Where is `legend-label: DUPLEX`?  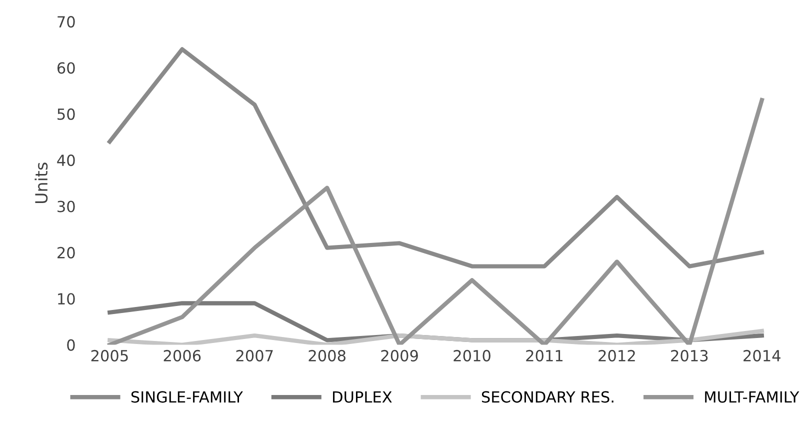
legend-label: DUPLEX is located at coordinates (362, 397).